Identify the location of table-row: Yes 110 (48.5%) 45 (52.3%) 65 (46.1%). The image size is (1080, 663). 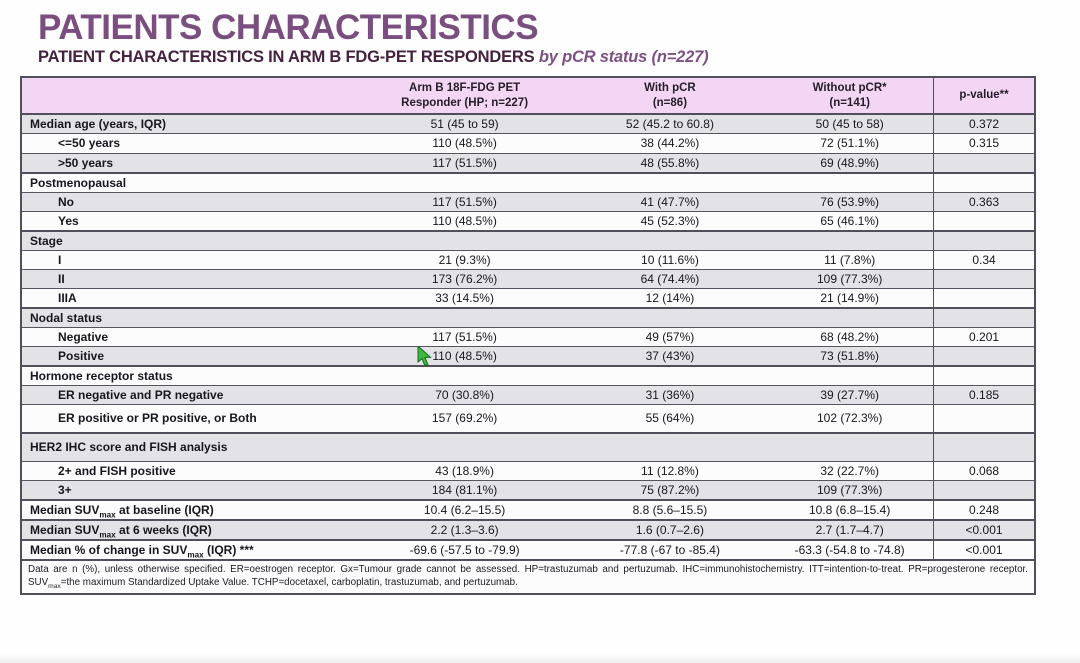
(528, 221).